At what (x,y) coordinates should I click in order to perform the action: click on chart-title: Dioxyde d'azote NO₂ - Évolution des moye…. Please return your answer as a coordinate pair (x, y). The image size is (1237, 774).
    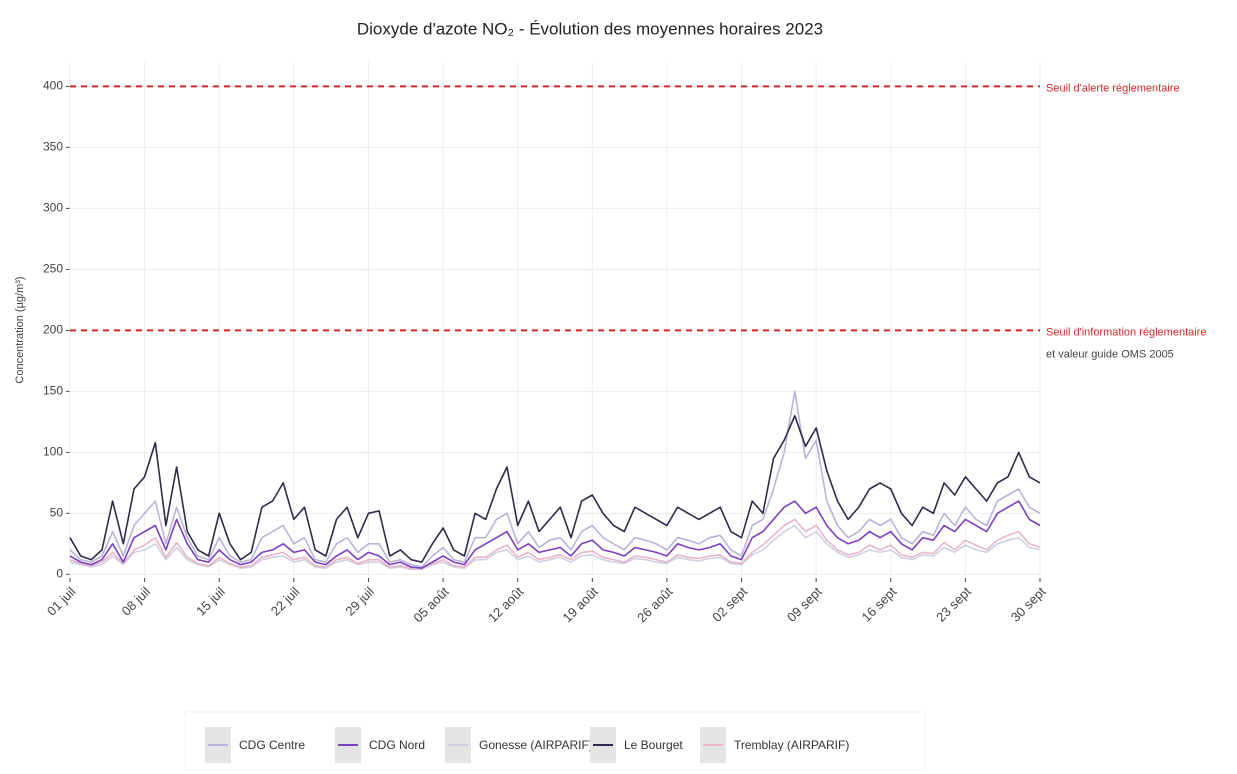
    Looking at the image, I should click on (590, 28).